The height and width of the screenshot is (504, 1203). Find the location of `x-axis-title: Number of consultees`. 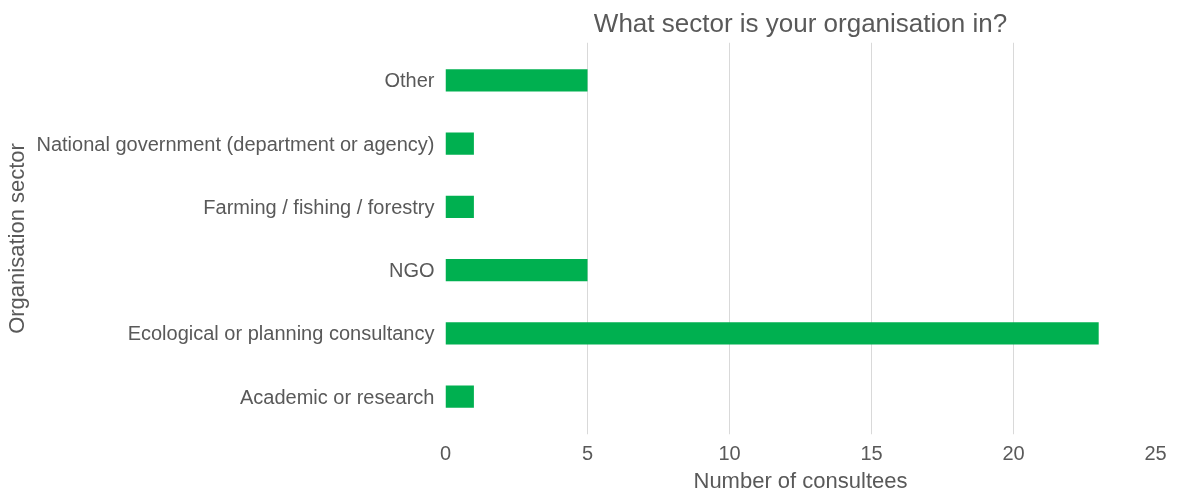

x-axis-title: Number of consultees is located at coordinates (800, 480).